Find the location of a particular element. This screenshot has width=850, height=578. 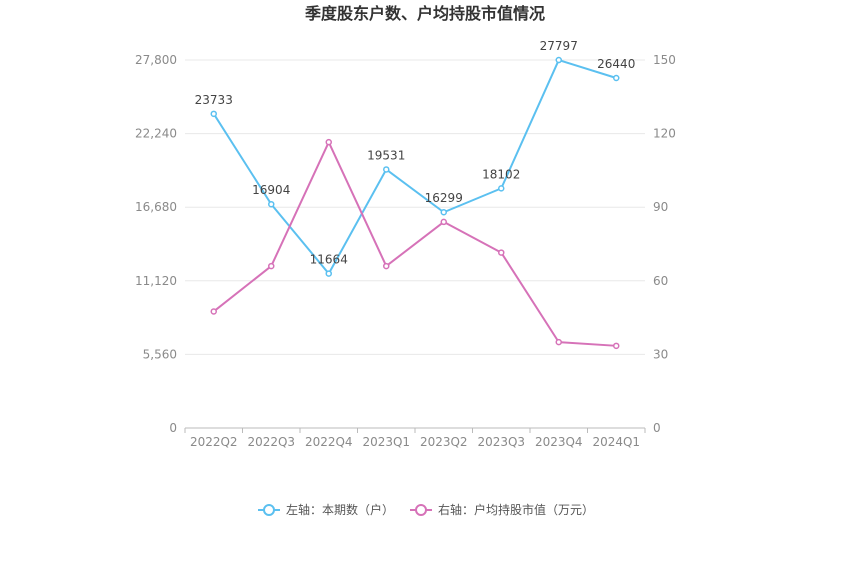

legend-item: 左轴：本期数（户） is located at coordinates (326, 509).